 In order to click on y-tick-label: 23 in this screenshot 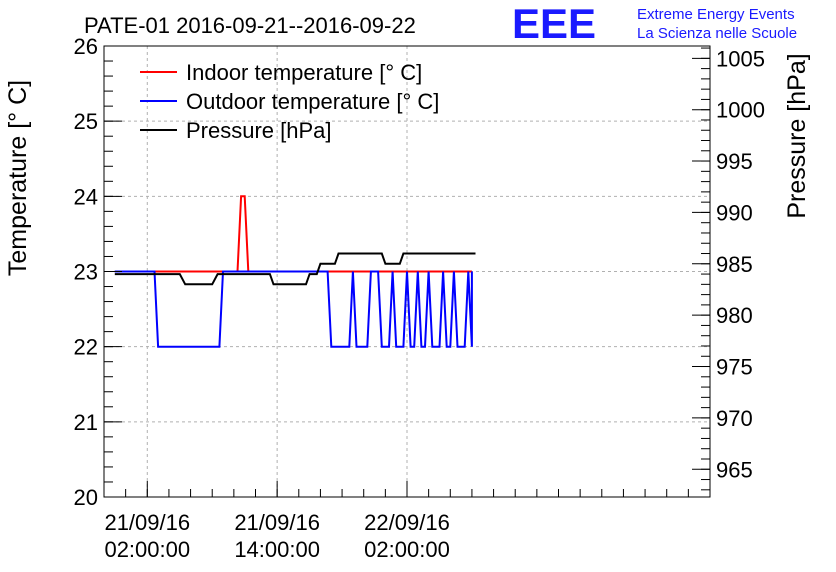, I will do `click(86, 272)`.